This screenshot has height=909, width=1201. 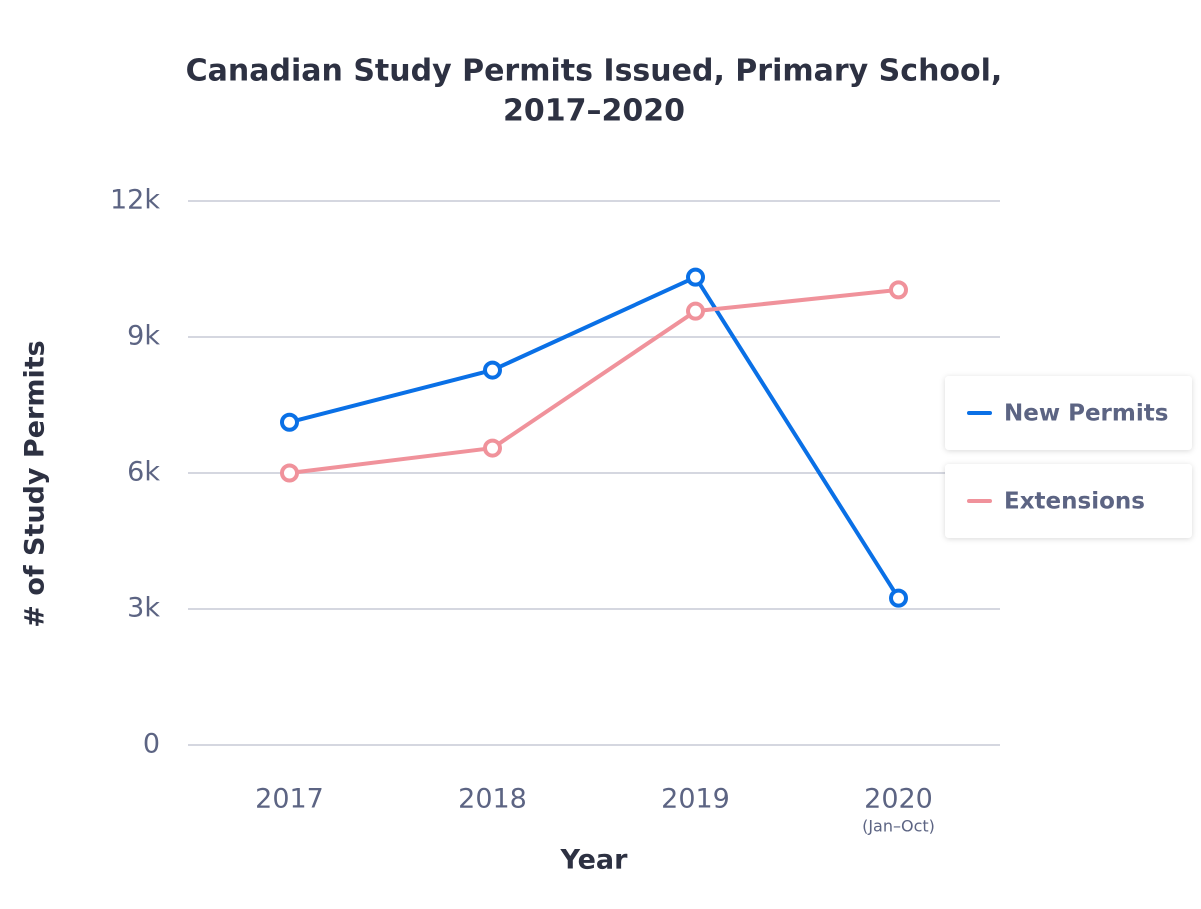 What do you see at coordinates (594, 381) in the screenshot?
I see `series-line` at bounding box center [594, 381].